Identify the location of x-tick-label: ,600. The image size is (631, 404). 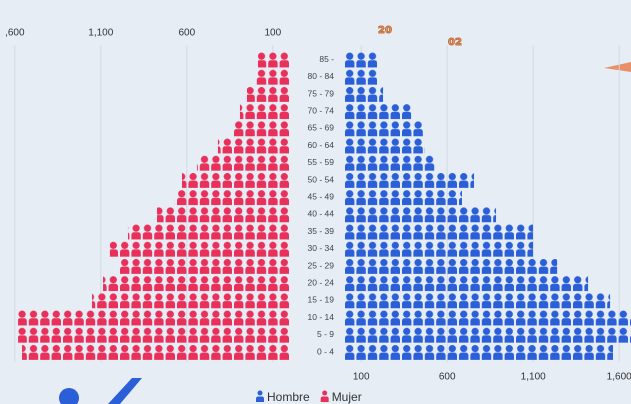
(15, 33).